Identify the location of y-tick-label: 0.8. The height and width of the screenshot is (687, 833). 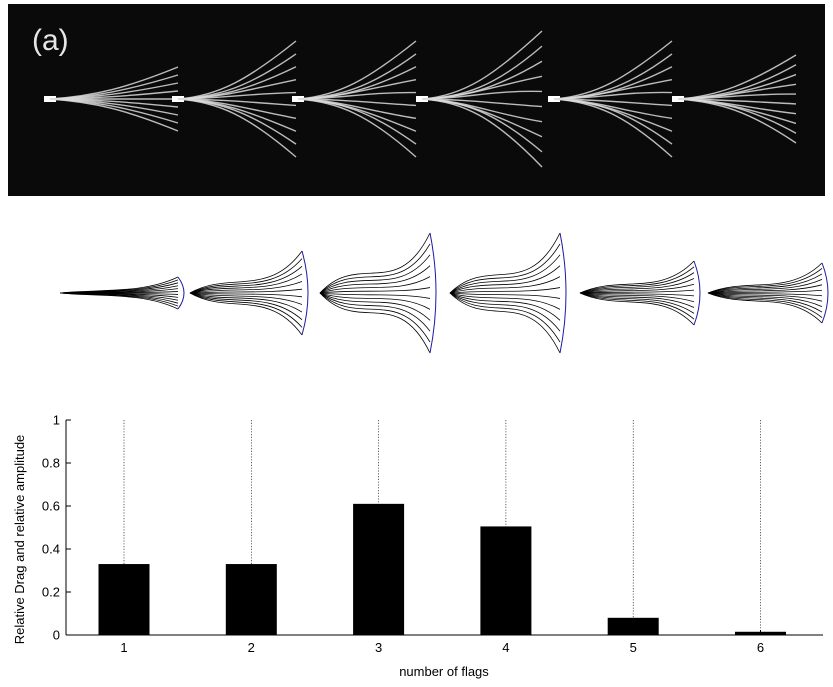
(51, 463).